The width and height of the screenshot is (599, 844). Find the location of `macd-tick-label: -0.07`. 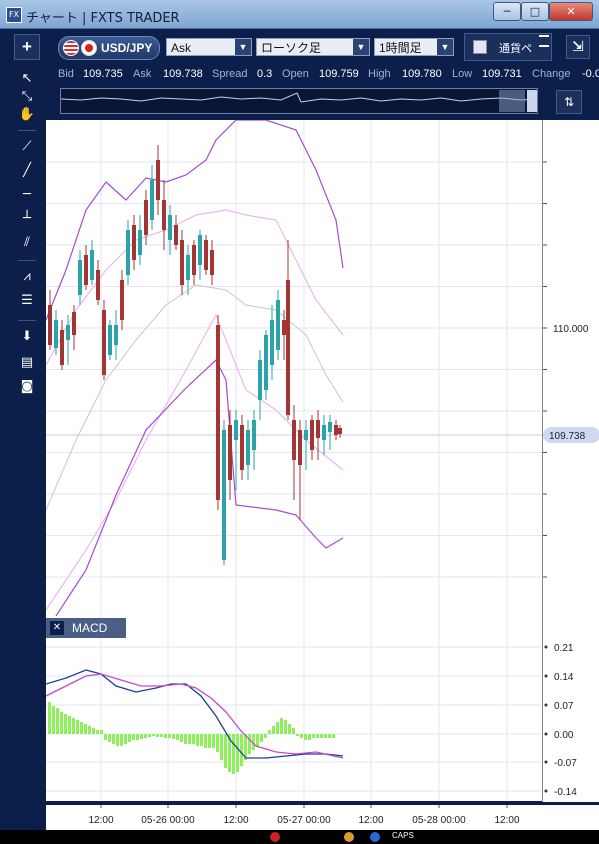

macd-tick-label: -0.07 is located at coordinates (565, 763).